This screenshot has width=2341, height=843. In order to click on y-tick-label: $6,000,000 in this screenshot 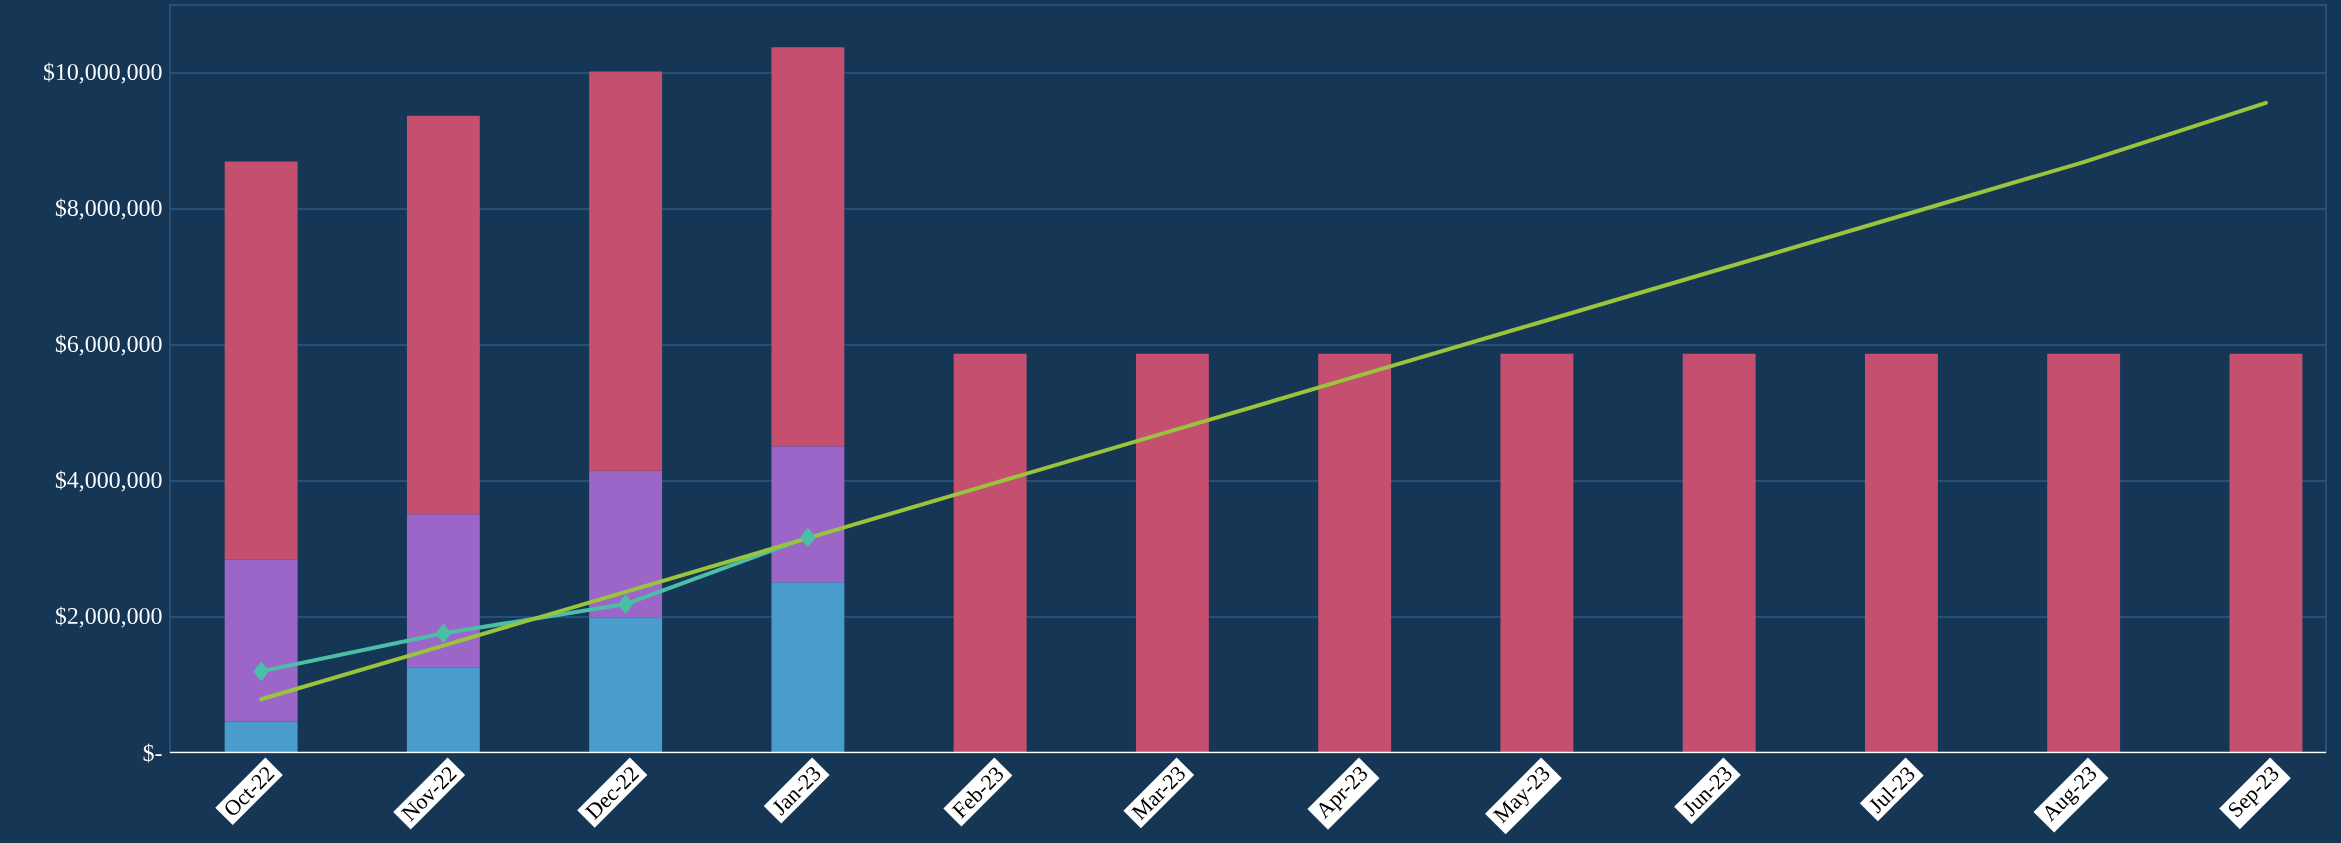, I will do `click(108, 345)`.